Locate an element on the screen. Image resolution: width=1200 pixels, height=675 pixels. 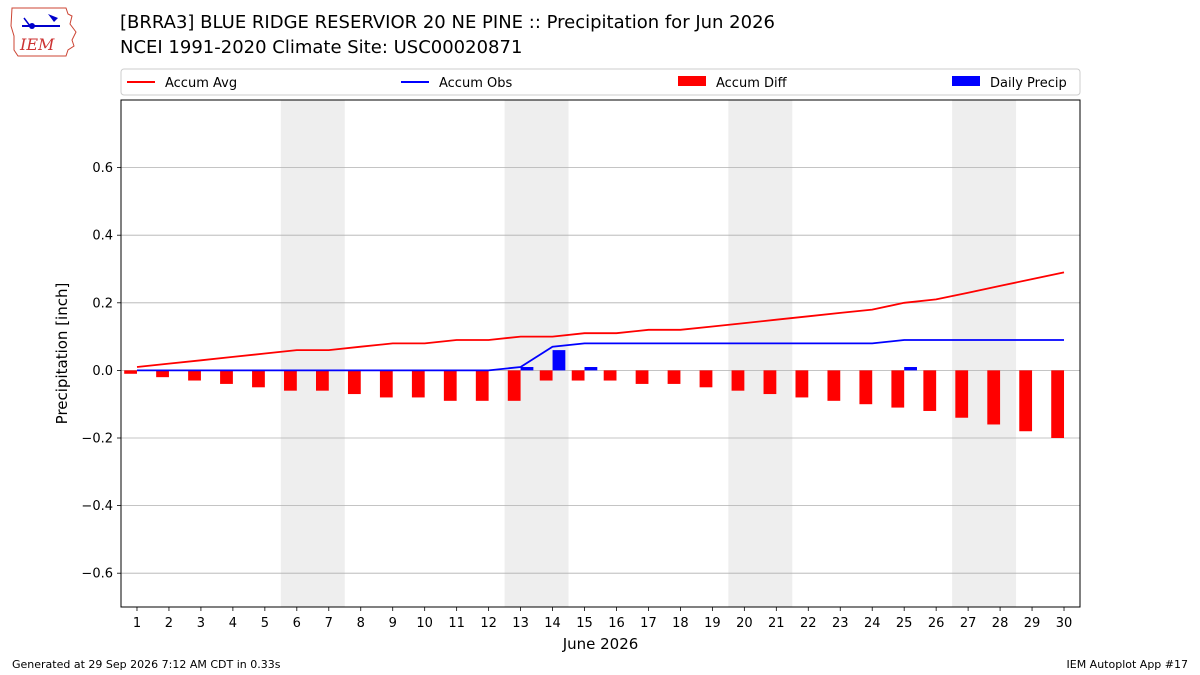
x-tick-label: 9 is located at coordinates (393, 623).